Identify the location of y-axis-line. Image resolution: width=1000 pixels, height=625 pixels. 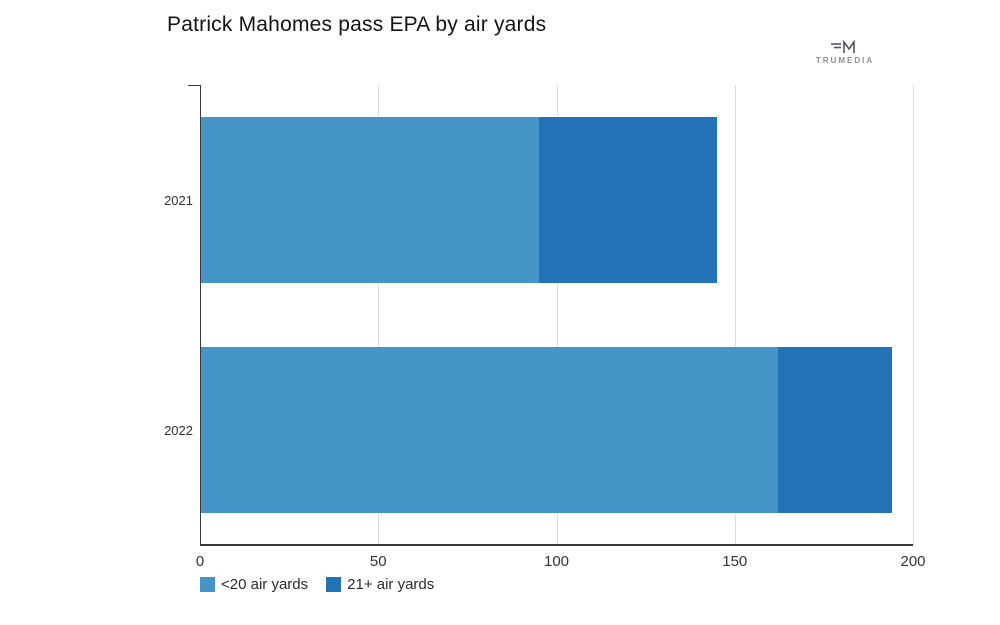
(200, 315).